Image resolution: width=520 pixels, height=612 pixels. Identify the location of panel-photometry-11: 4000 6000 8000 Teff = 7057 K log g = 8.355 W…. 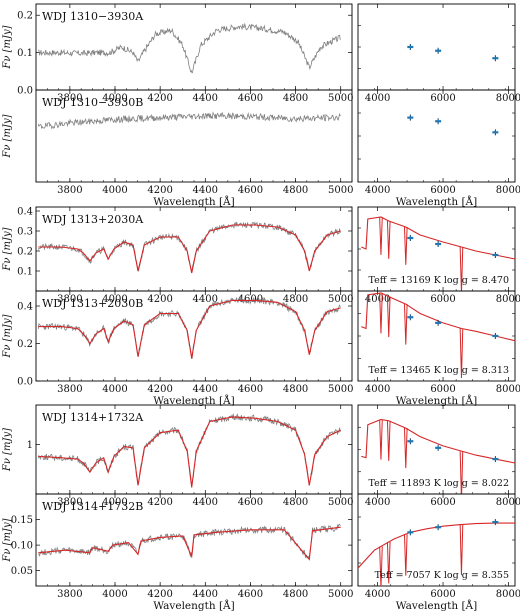
(438, 552).